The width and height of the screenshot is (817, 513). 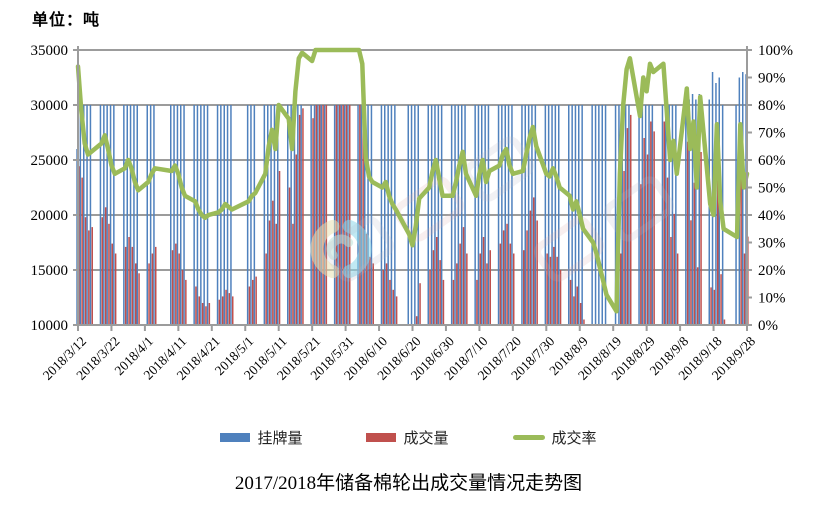 What do you see at coordinates (528, 437) in the screenshot?
I see `trade-rate-swatch` at bounding box center [528, 437].